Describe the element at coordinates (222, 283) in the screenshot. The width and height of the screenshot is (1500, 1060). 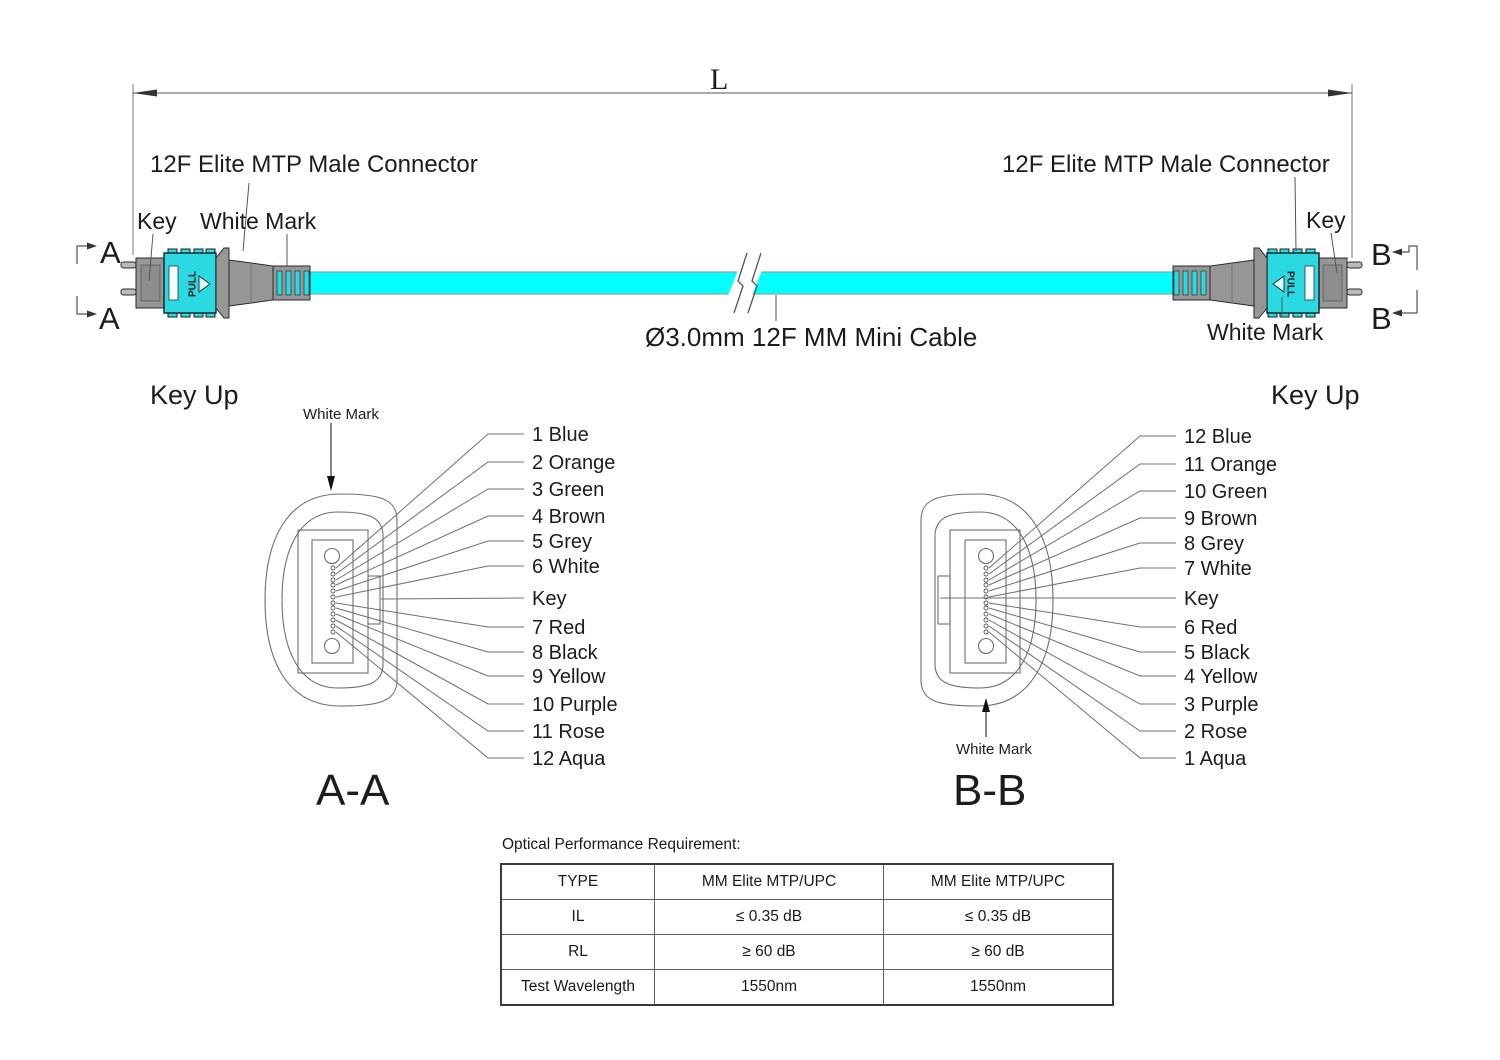
I see `flange` at that location.